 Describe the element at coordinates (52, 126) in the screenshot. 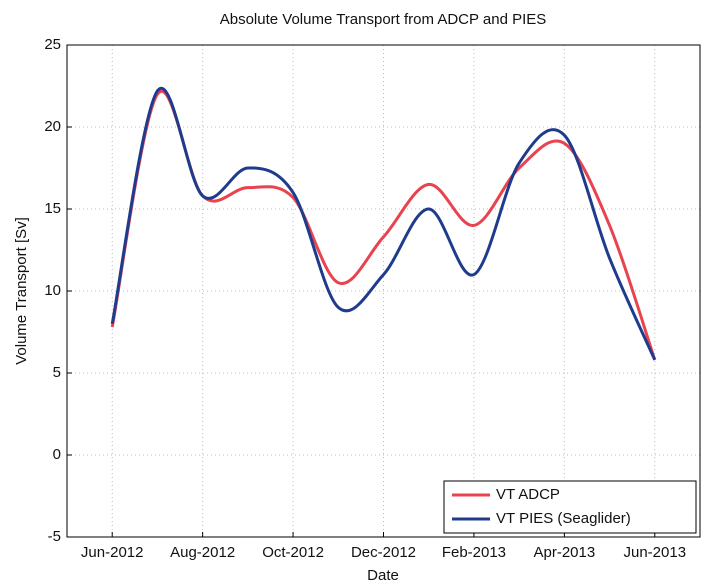

I see `y-tick-label: 20` at that location.